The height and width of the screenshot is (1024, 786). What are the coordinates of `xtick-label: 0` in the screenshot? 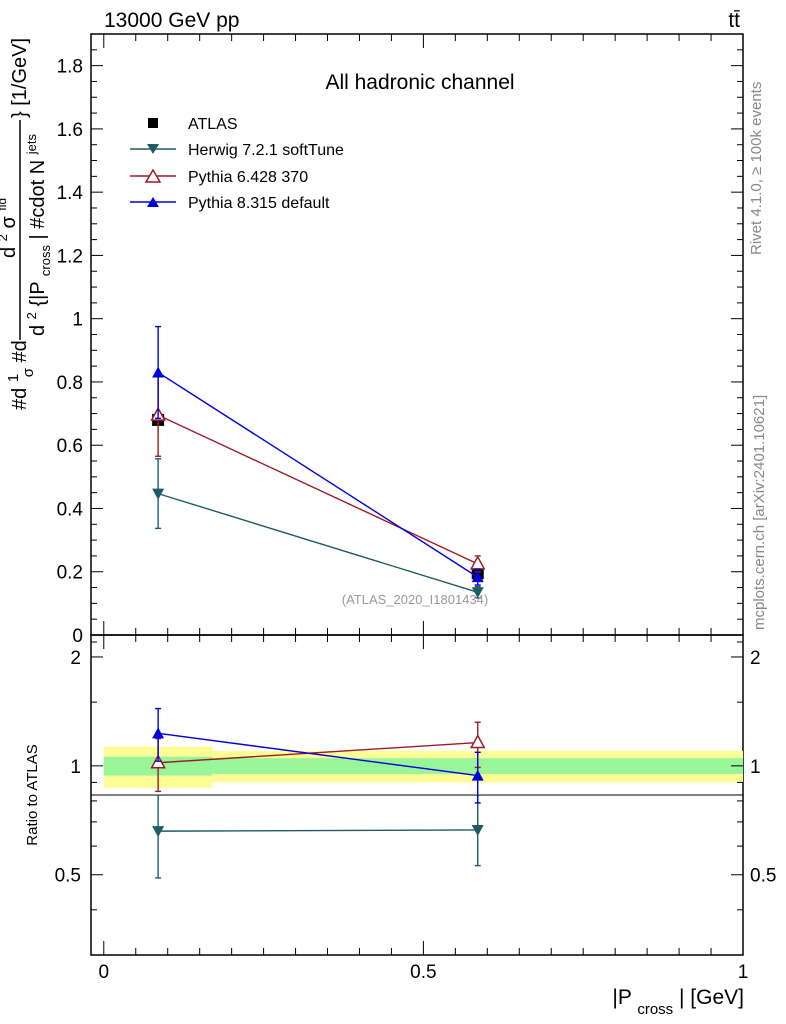 It's located at (103, 972).